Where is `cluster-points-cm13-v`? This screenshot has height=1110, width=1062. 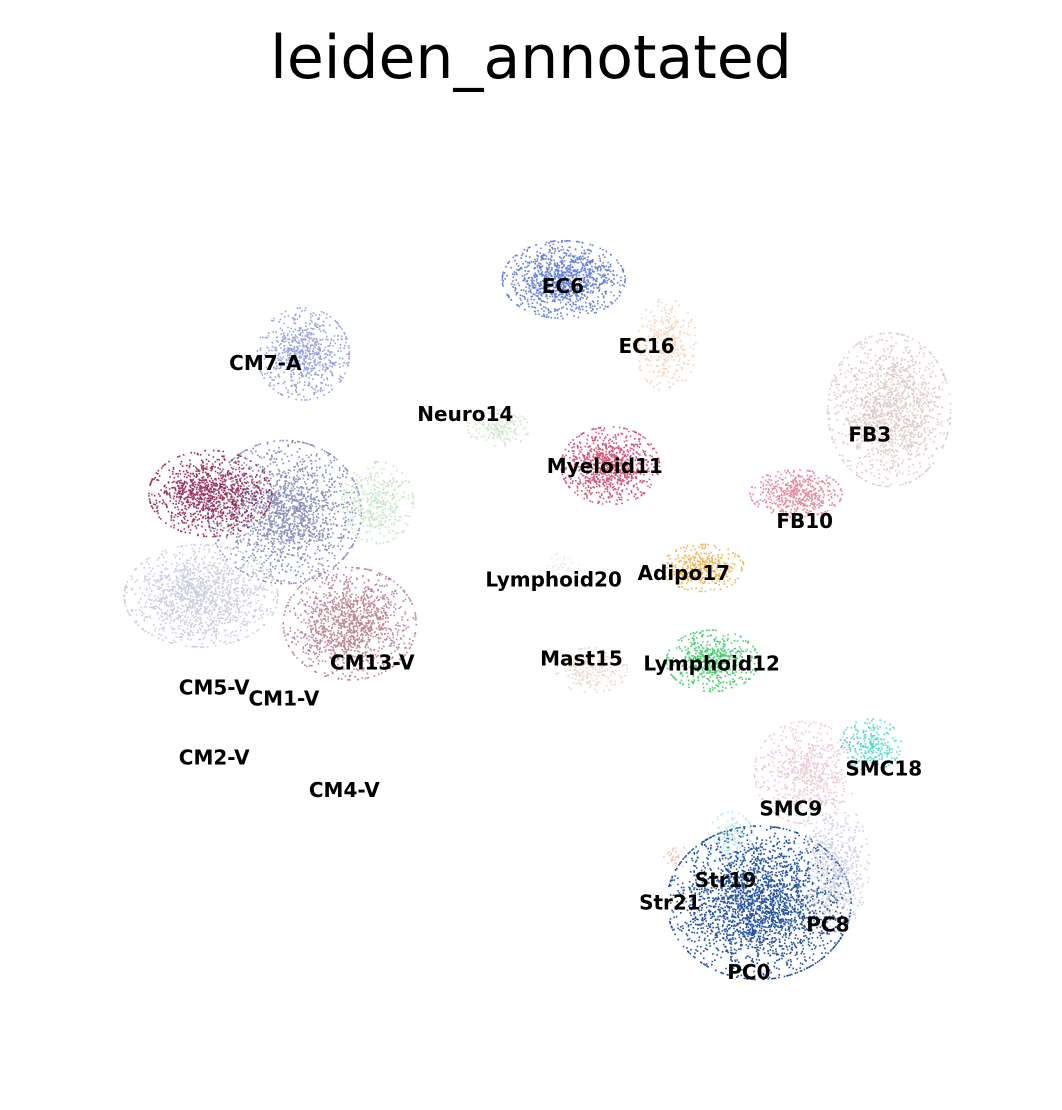 cluster-points-cm13-v is located at coordinates (378, 503).